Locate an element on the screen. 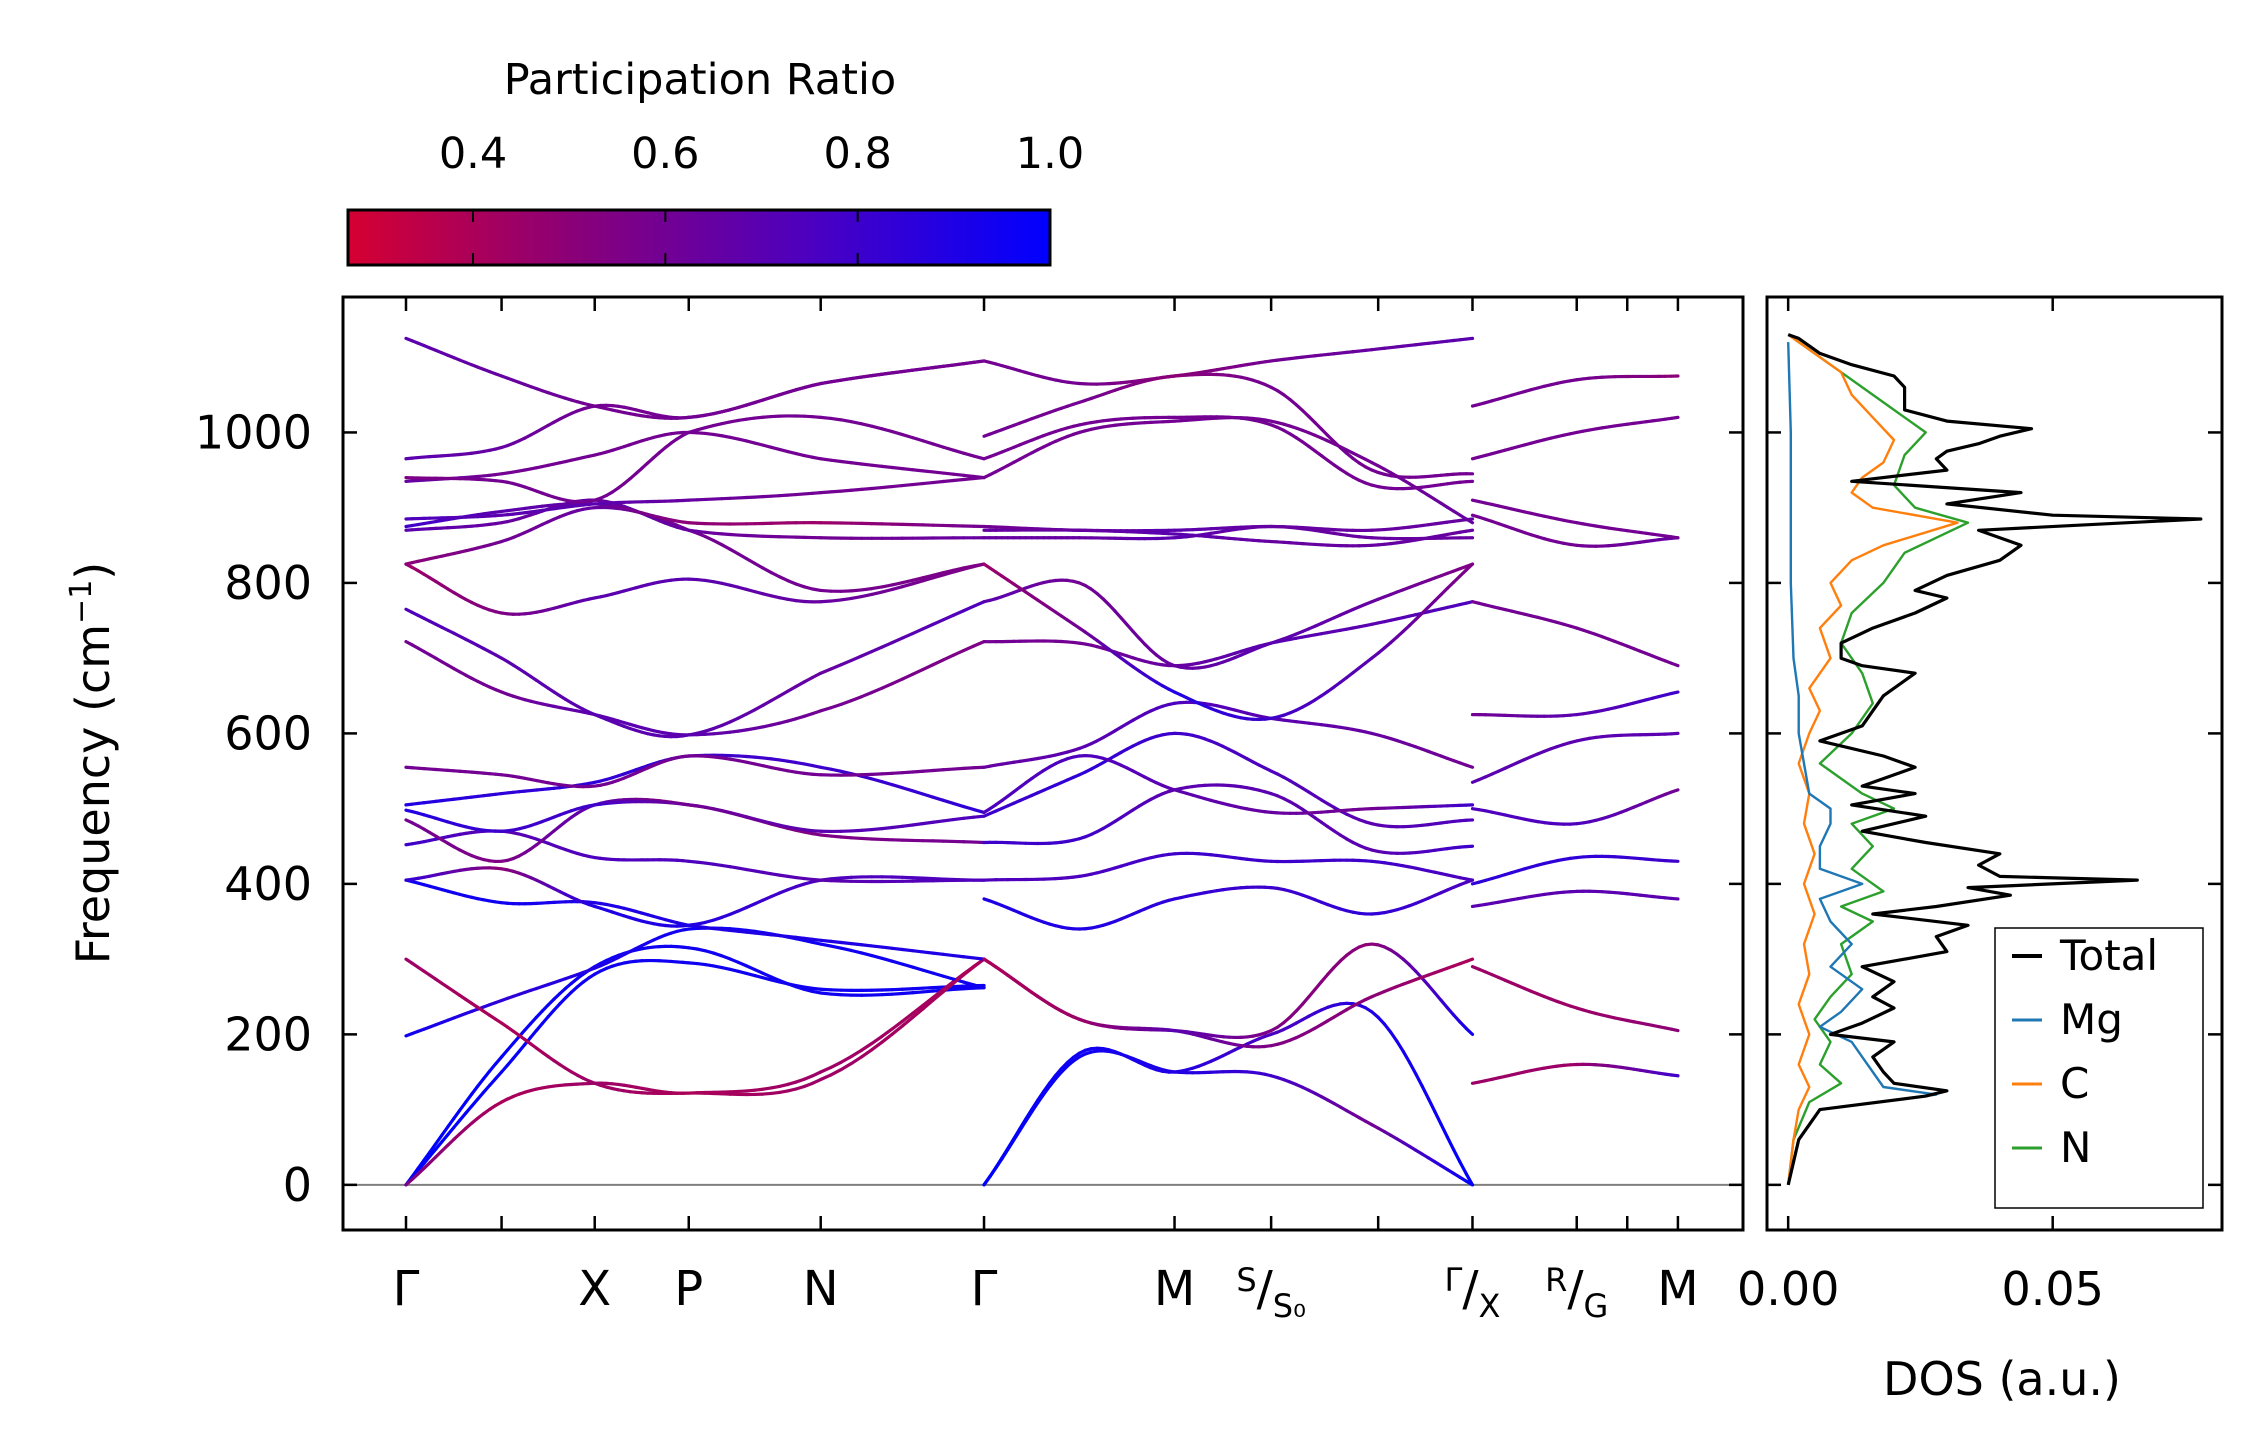 This screenshot has width=2259, height=1455. dos-x-tick-label: 0.05 is located at coordinates (2052, 1289).